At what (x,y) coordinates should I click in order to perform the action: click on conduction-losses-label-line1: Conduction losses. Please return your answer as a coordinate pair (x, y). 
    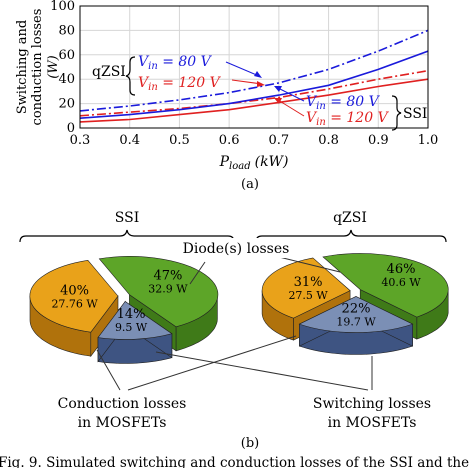
    Looking at the image, I should click on (122, 404).